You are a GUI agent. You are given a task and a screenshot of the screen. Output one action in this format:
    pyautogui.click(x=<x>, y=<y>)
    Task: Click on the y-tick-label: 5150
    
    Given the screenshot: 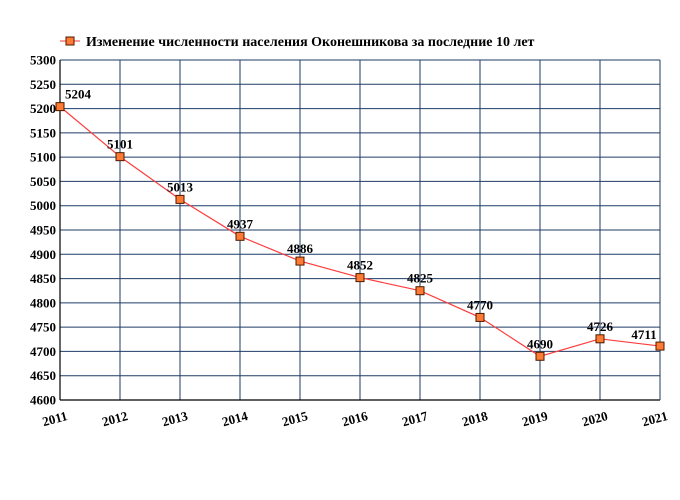 What is the action you would take?
    pyautogui.click(x=43, y=132)
    